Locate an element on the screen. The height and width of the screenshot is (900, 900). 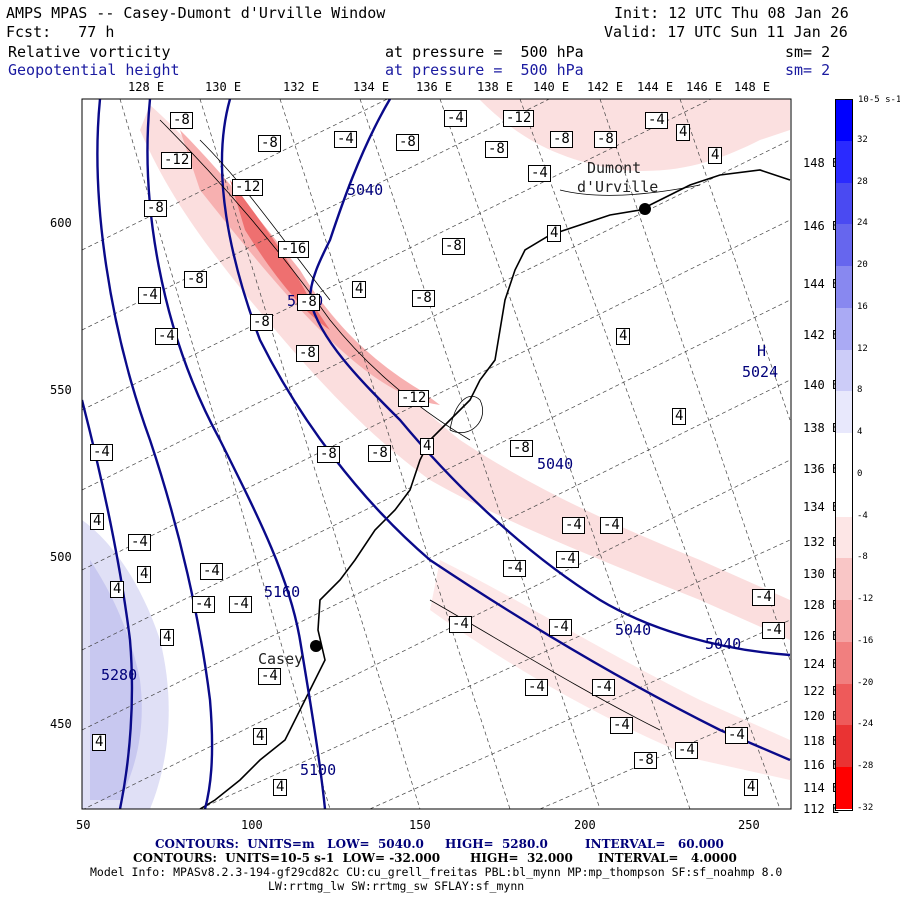
right-latitude-label: 124 E is located at coordinates (821, 664).